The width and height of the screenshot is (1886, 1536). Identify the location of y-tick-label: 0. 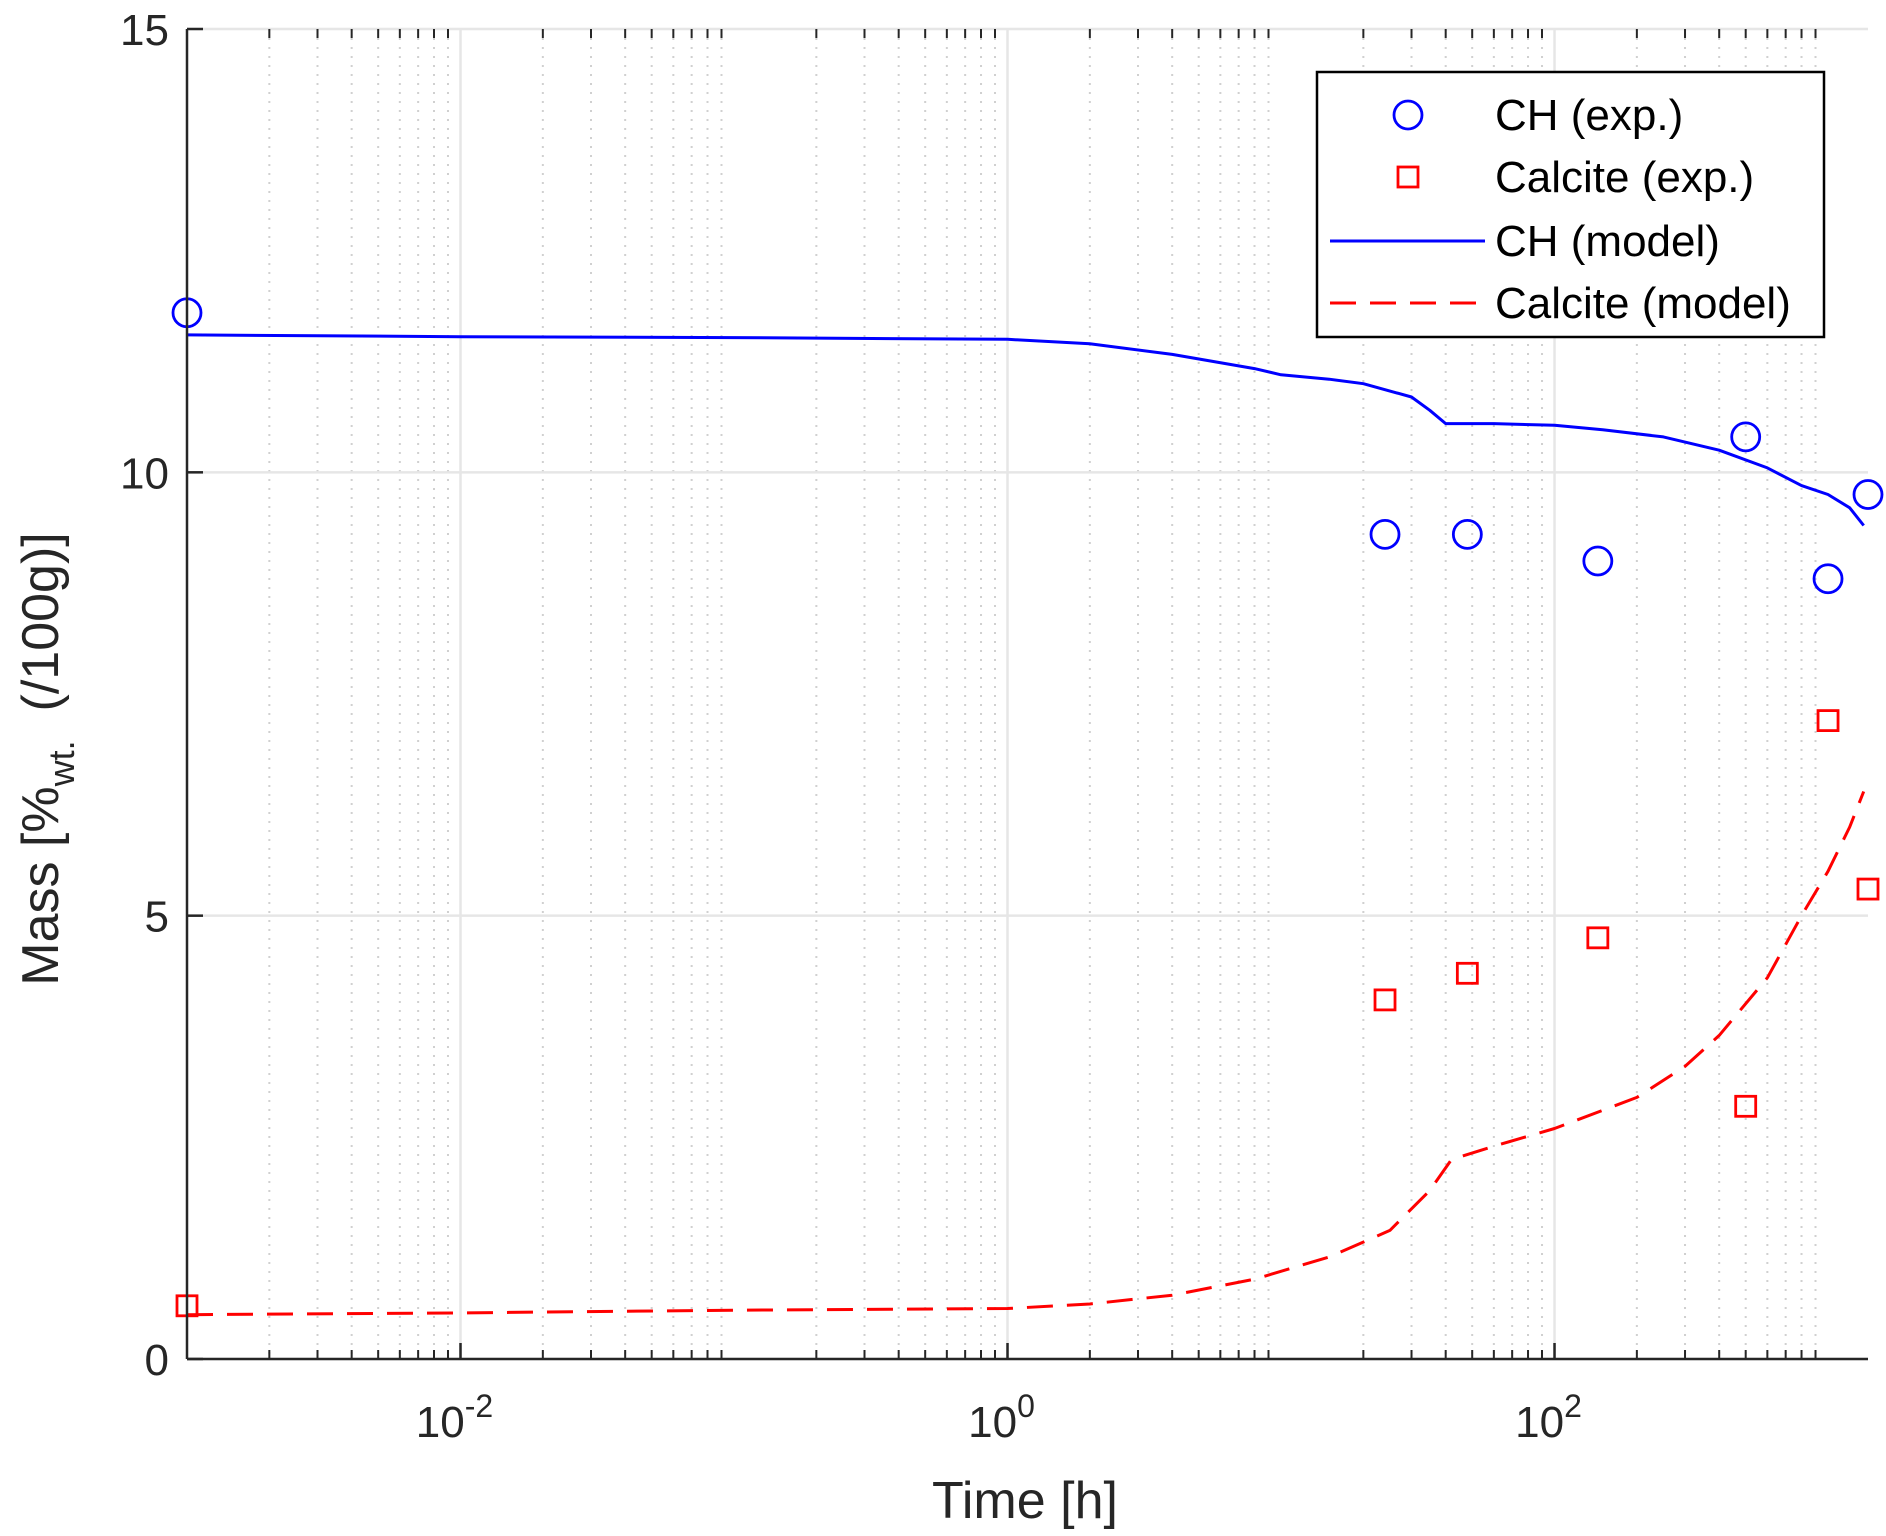
(157, 1360).